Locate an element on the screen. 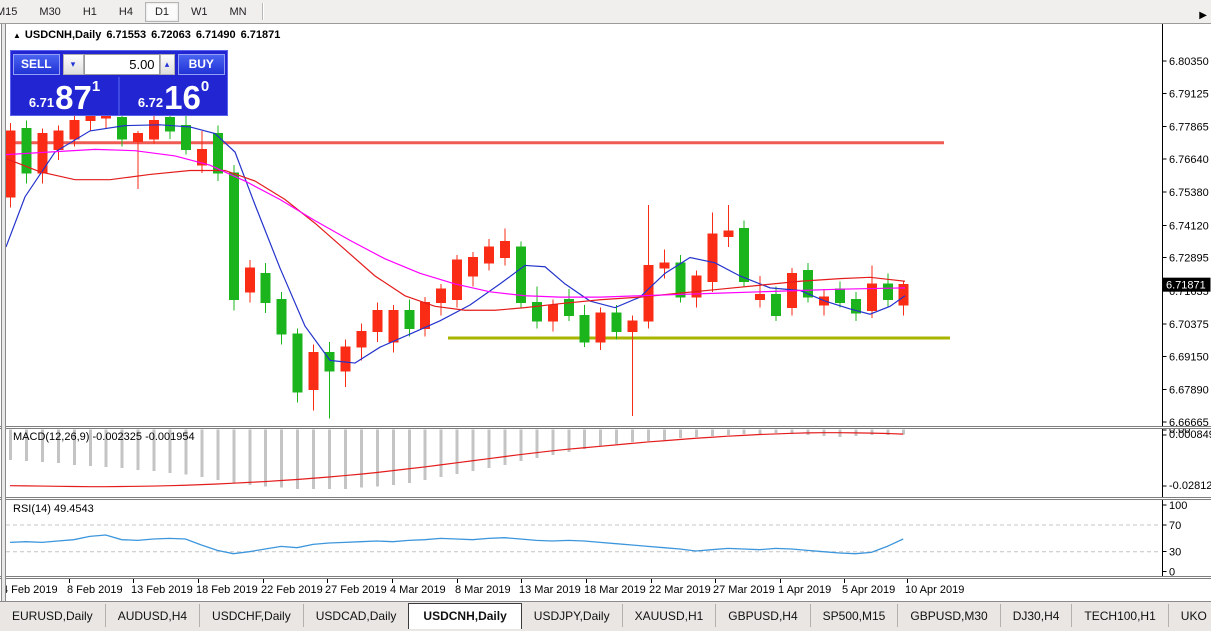 This screenshot has height=631, width=1211. rsi-plot: 100 70 30 0 is located at coordinates (605, 538).